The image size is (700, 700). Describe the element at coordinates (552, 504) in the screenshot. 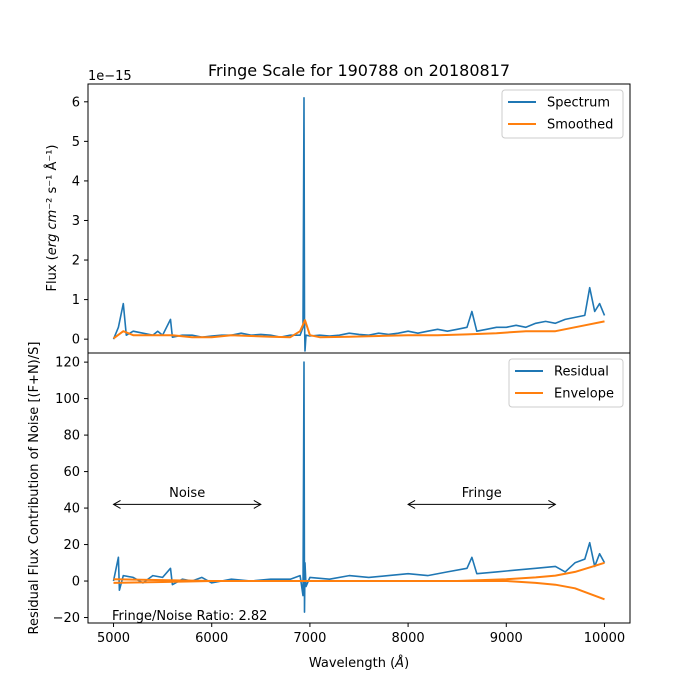

I see `fringe-arrowhead-right` at that location.